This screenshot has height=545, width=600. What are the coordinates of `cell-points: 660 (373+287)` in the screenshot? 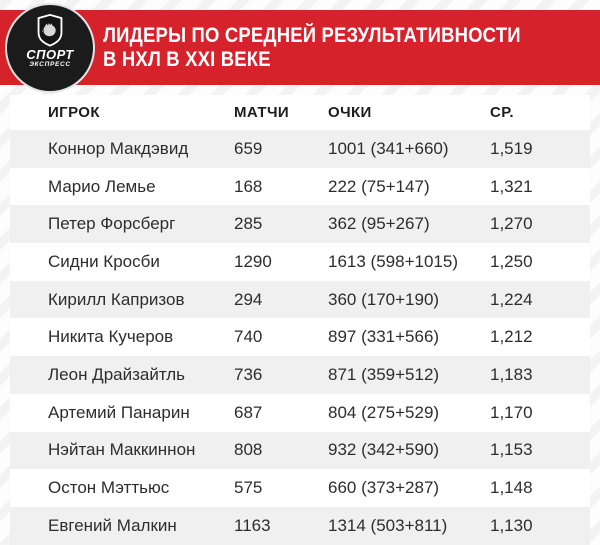 It's located at (384, 488).